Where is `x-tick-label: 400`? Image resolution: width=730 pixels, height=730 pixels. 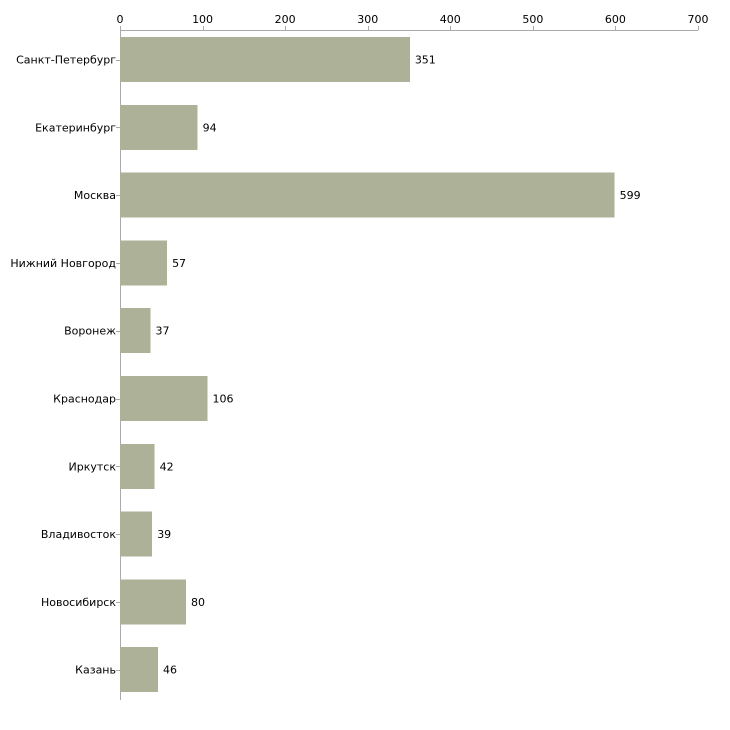
x-tick-label: 400 is located at coordinates (450, 19).